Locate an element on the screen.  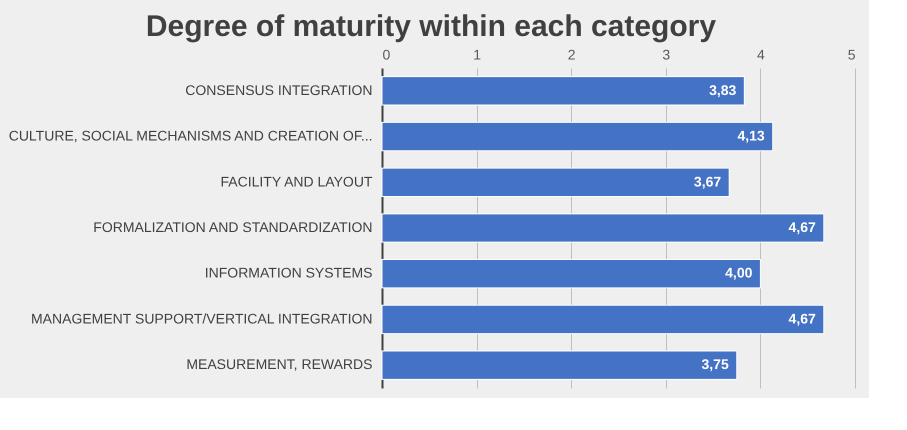
x-tick-label: 0 is located at coordinates (386, 54).